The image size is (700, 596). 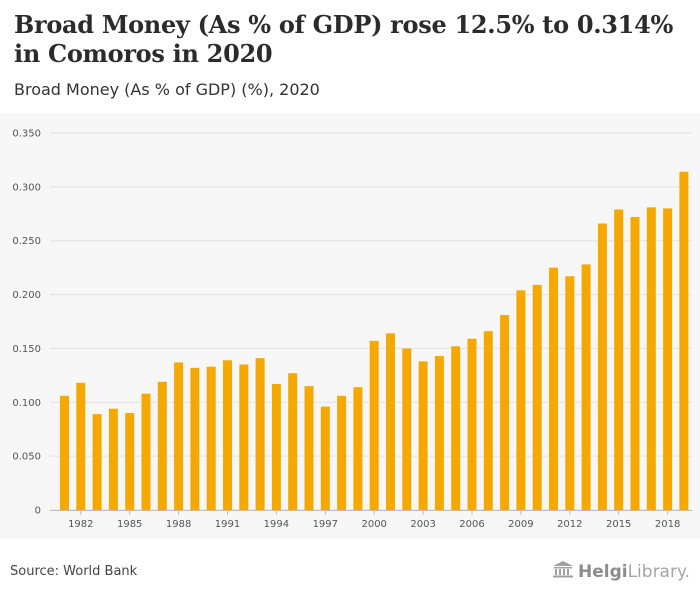 I want to click on bar-1990, so click(x=211, y=438).